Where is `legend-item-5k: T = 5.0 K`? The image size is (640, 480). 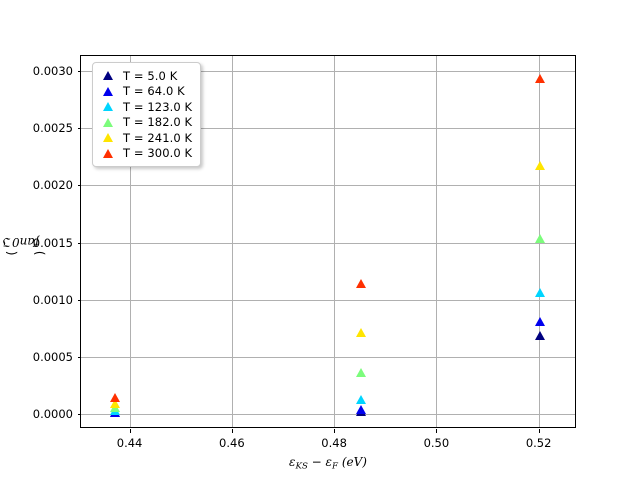 legend-item-5k: T = 5.0 K is located at coordinates (145, 76).